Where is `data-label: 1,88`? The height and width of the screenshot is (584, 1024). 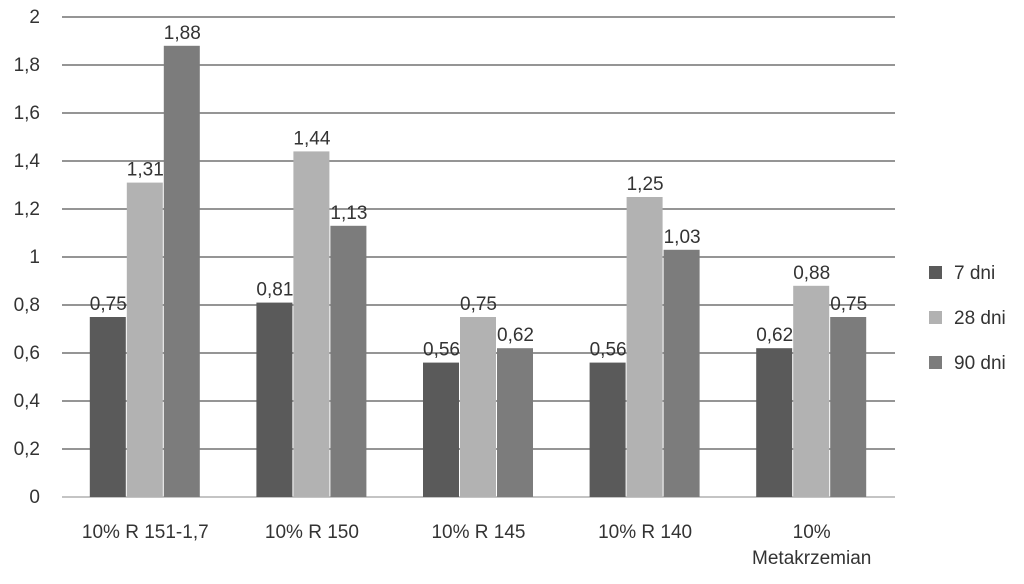 data-label: 1,88 is located at coordinates (182, 33).